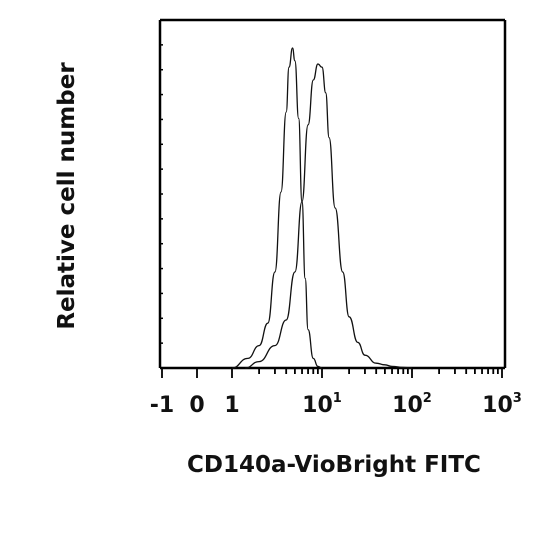  What do you see at coordinates (412, 404) in the screenshot?
I see `x-tick-label: 10²` at bounding box center [412, 404].